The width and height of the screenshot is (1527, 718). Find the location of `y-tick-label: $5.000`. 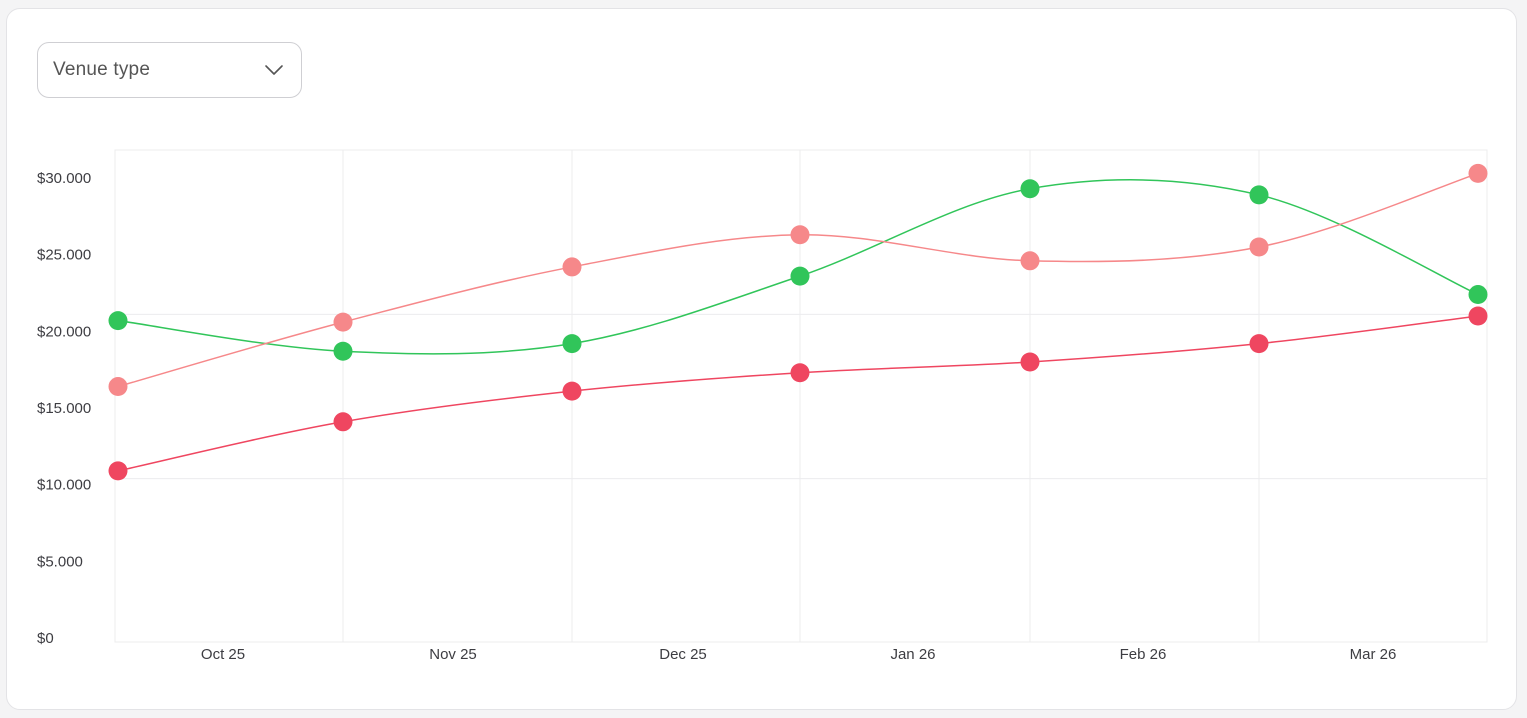

y-tick-label: $5.000 is located at coordinates (60, 561).